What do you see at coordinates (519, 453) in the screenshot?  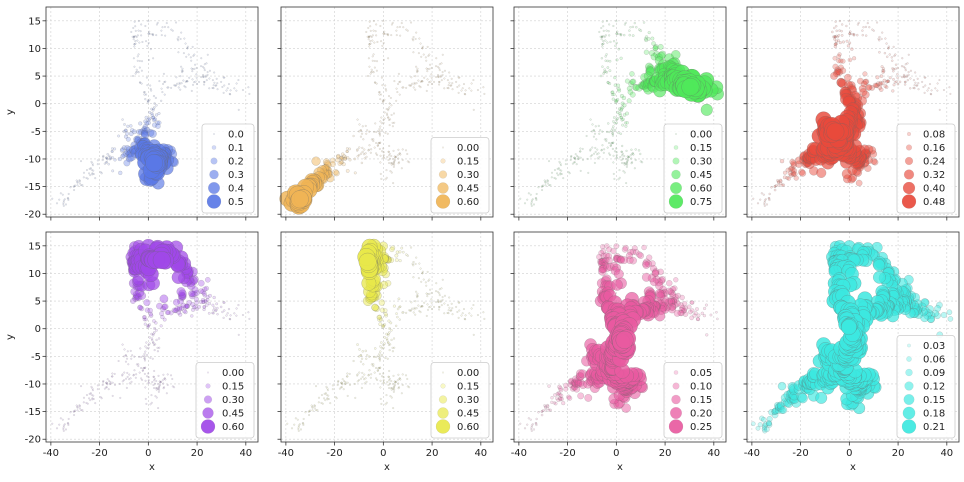 I see `x-tick-label: -40` at bounding box center [519, 453].